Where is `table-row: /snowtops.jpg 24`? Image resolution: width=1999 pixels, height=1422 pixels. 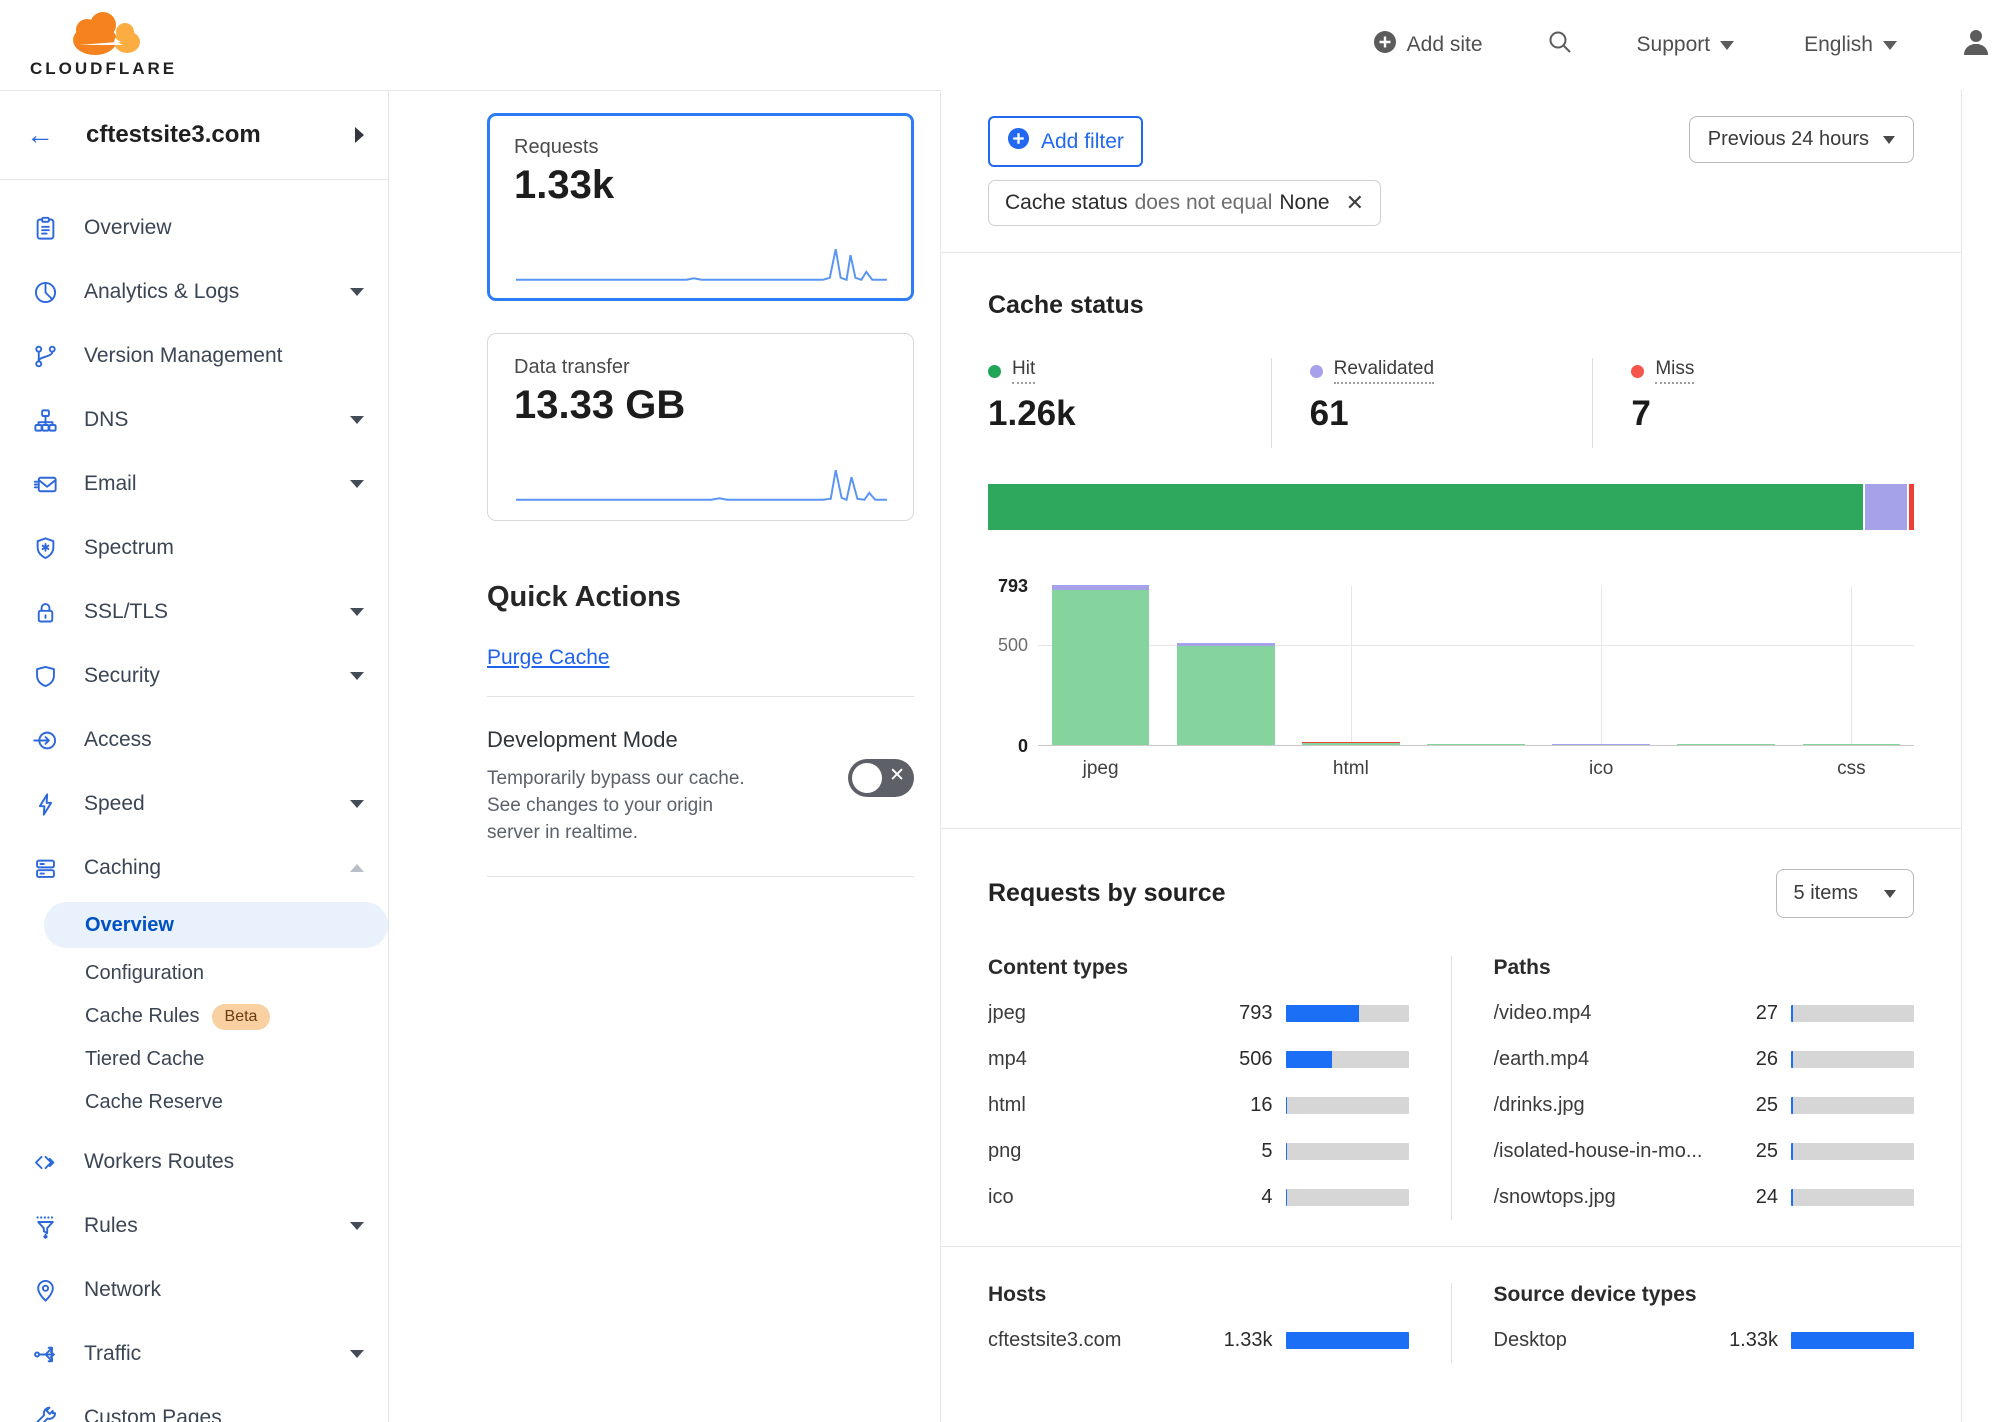
table-row: /snowtops.jpg 24 is located at coordinates (1704, 1197).